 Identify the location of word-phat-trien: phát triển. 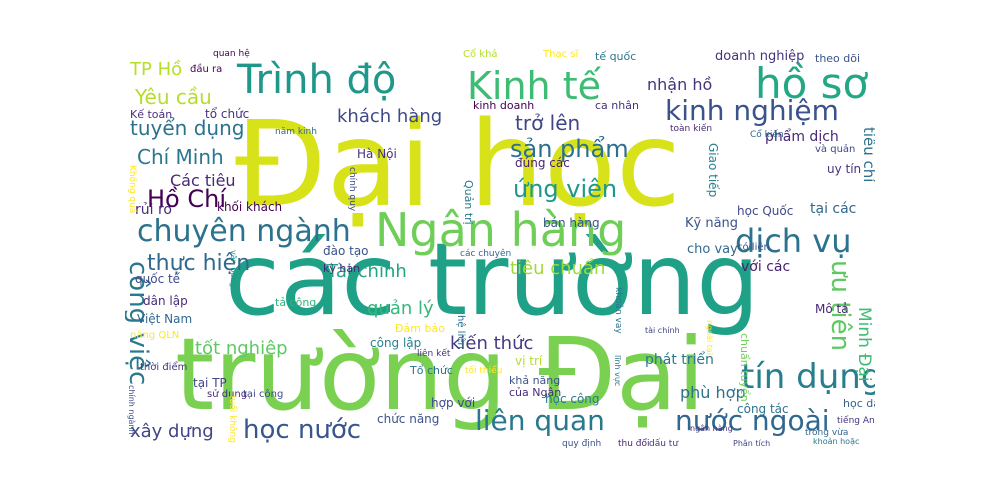
(679, 360).